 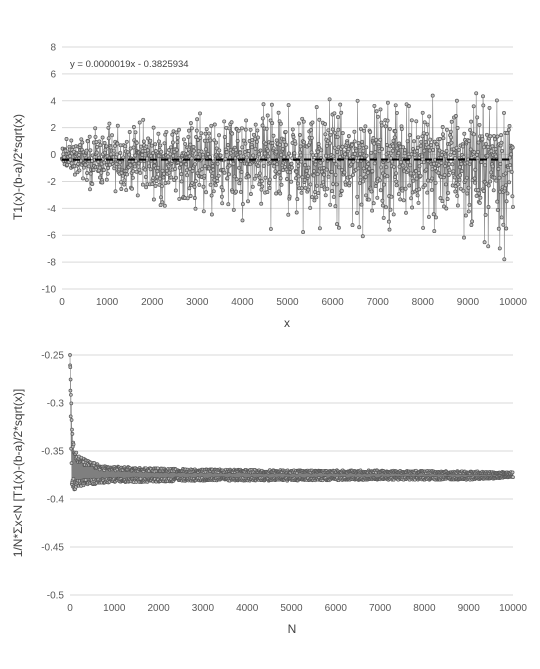 I want to click on x-tick-label: 0, so click(x=62, y=302).